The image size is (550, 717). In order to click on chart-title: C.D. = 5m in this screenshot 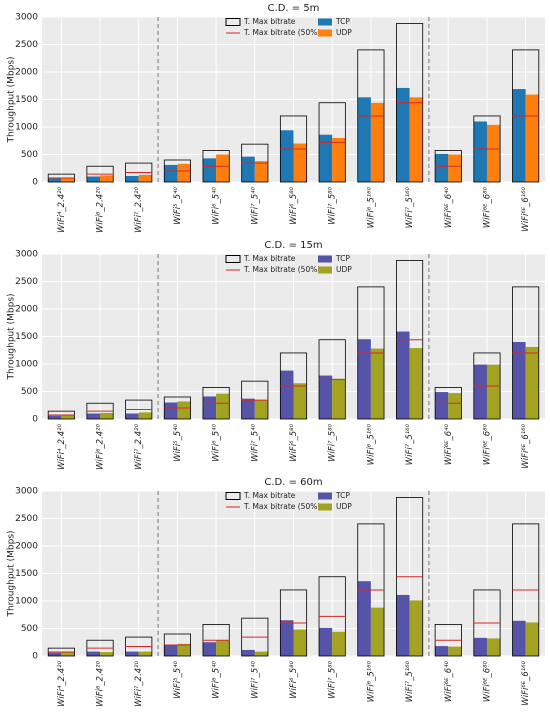, I will do `click(294, 8)`.